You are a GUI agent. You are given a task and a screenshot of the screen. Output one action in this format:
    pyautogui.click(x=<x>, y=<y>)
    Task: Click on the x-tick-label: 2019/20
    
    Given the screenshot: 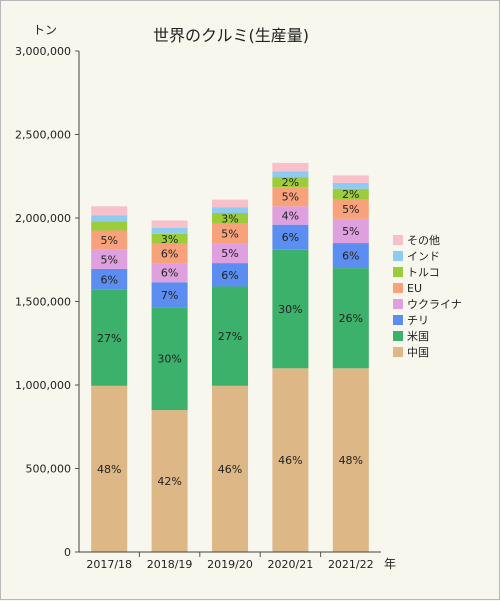 What is the action you would take?
    pyautogui.click(x=230, y=564)
    